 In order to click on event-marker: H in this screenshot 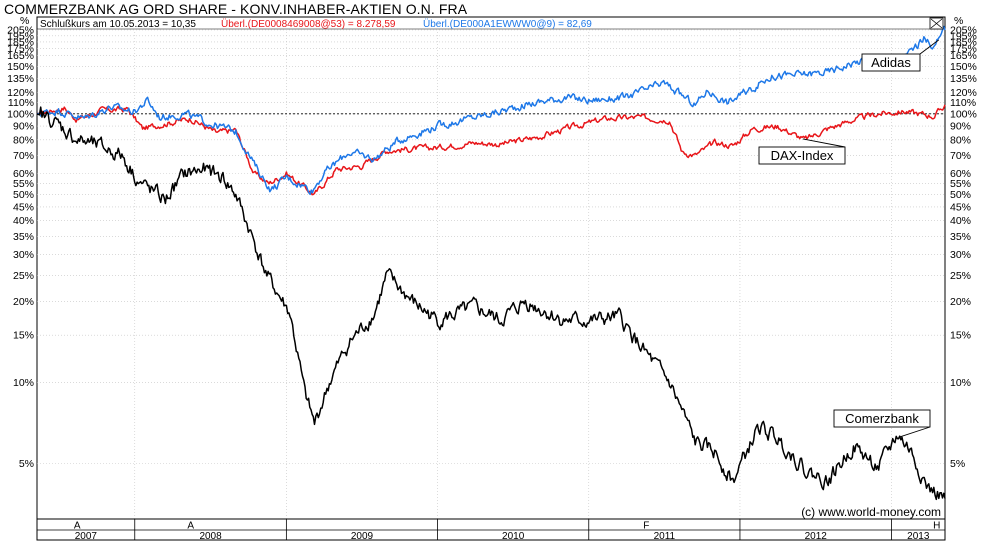, I will do `click(936, 526)`.